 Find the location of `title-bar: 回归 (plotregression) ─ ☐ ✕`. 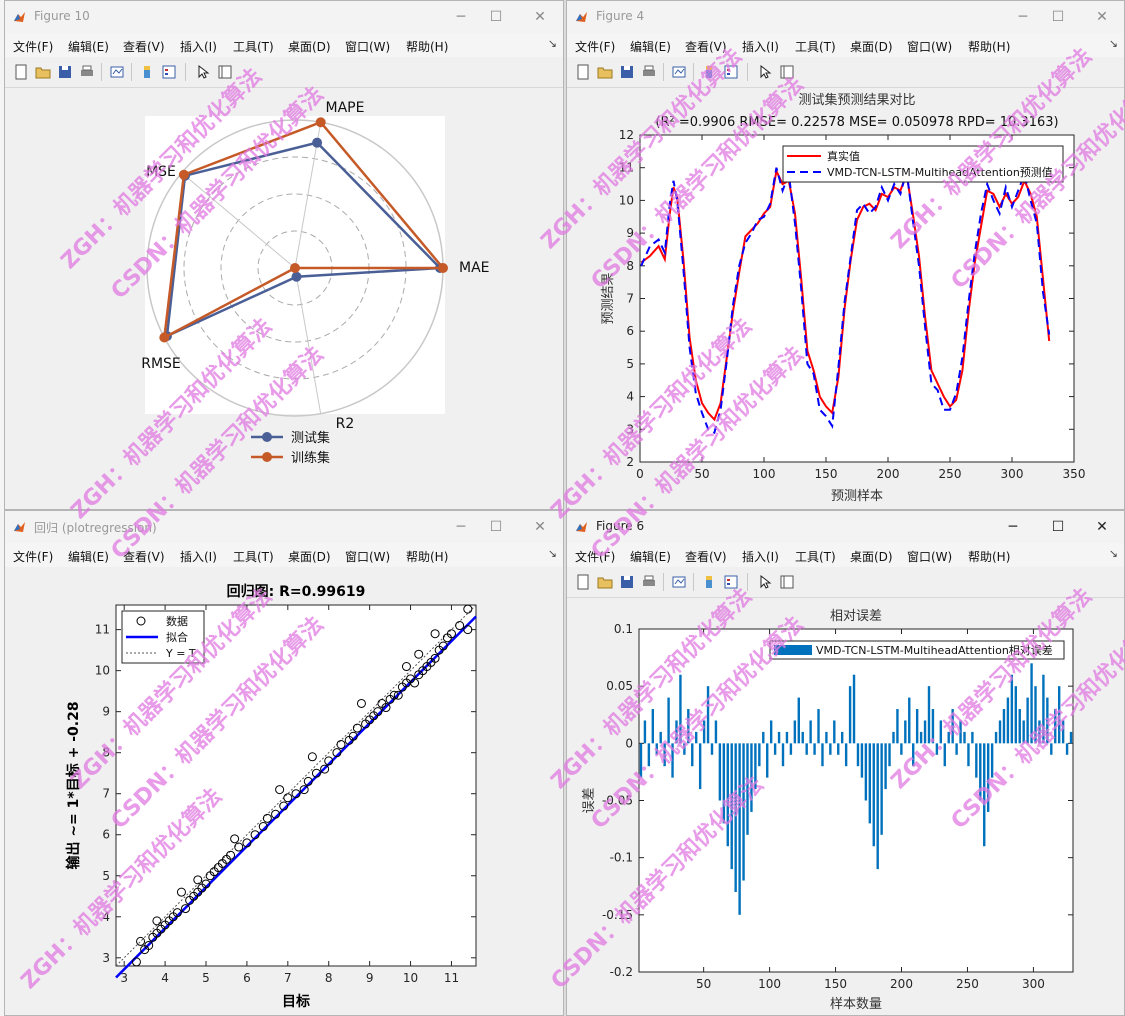

title-bar: 回归 (plotregression) ─ ☐ ✕ is located at coordinates (284, 527).